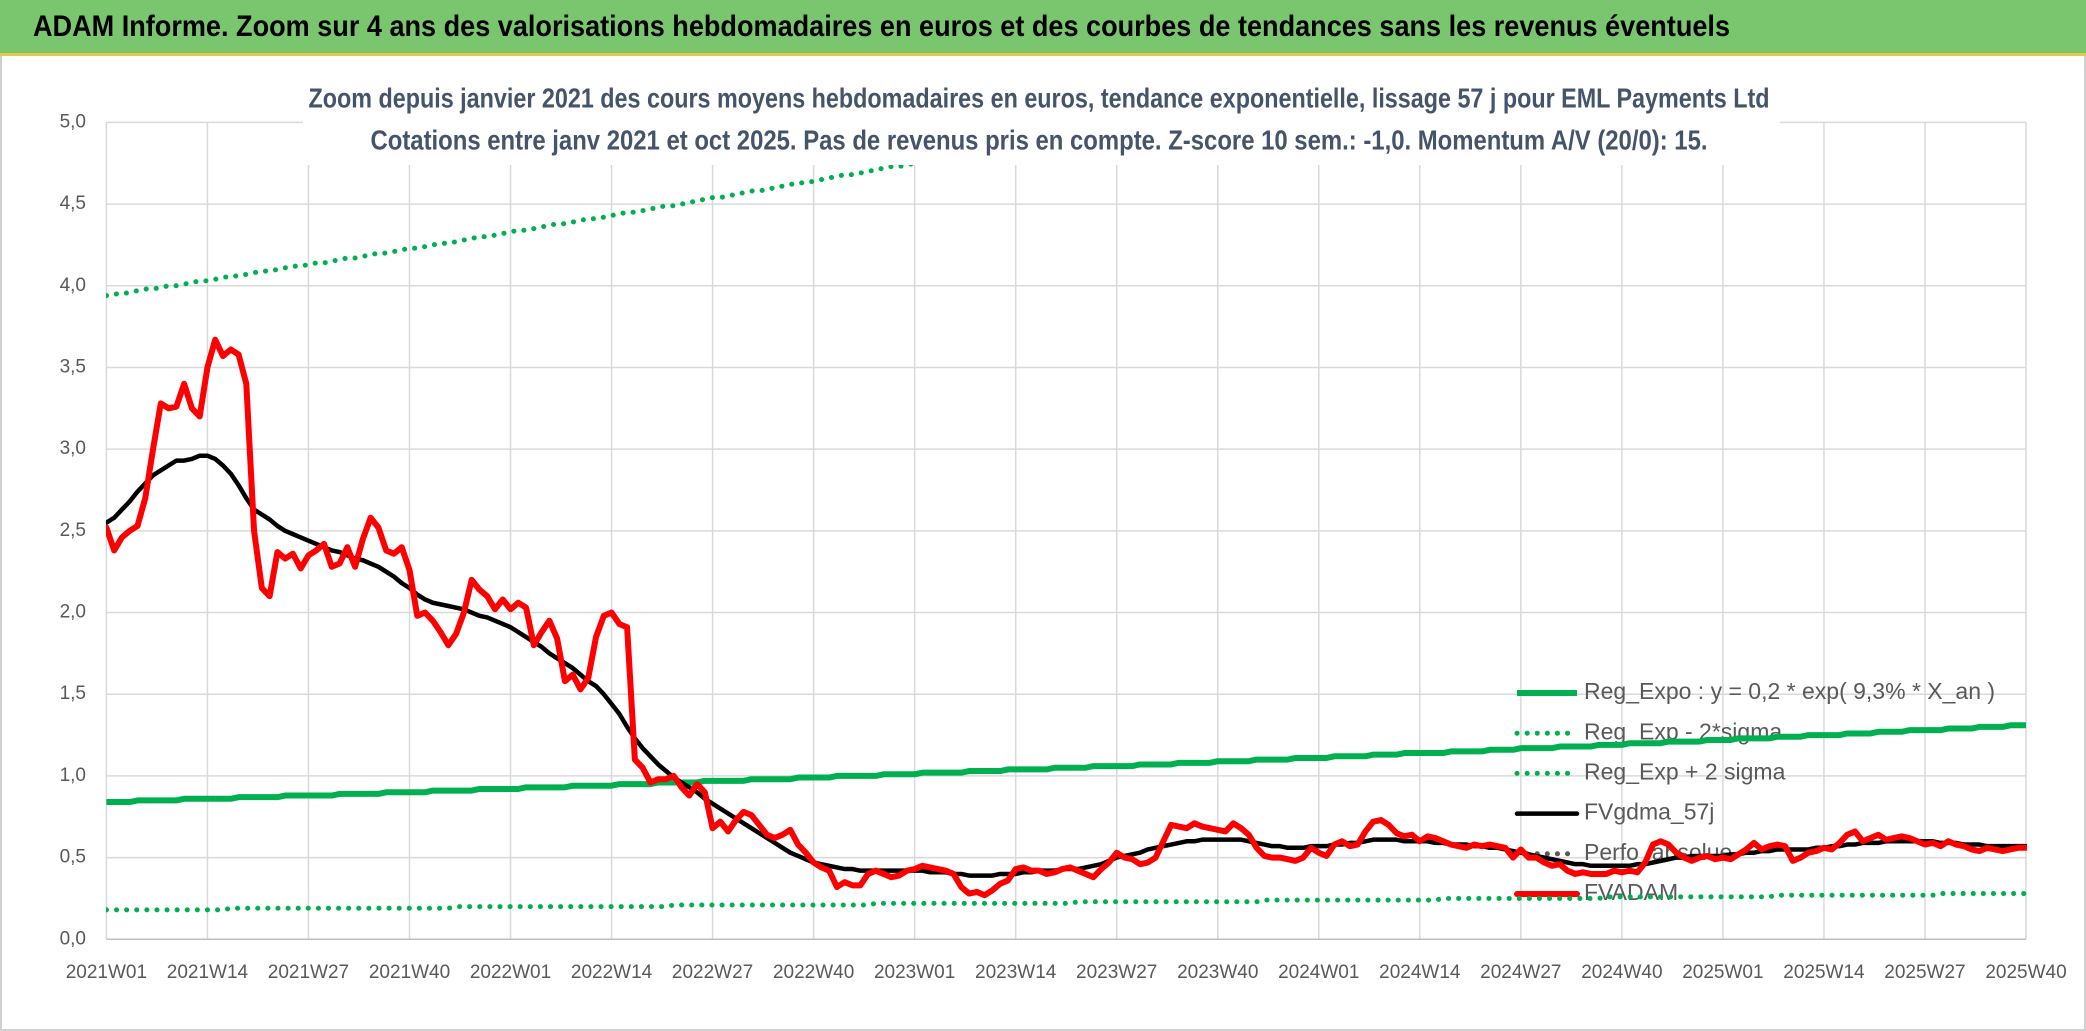  Describe the element at coordinates (308, 972) in the screenshot. I see `x-tick-label: 2021W27` at that location.